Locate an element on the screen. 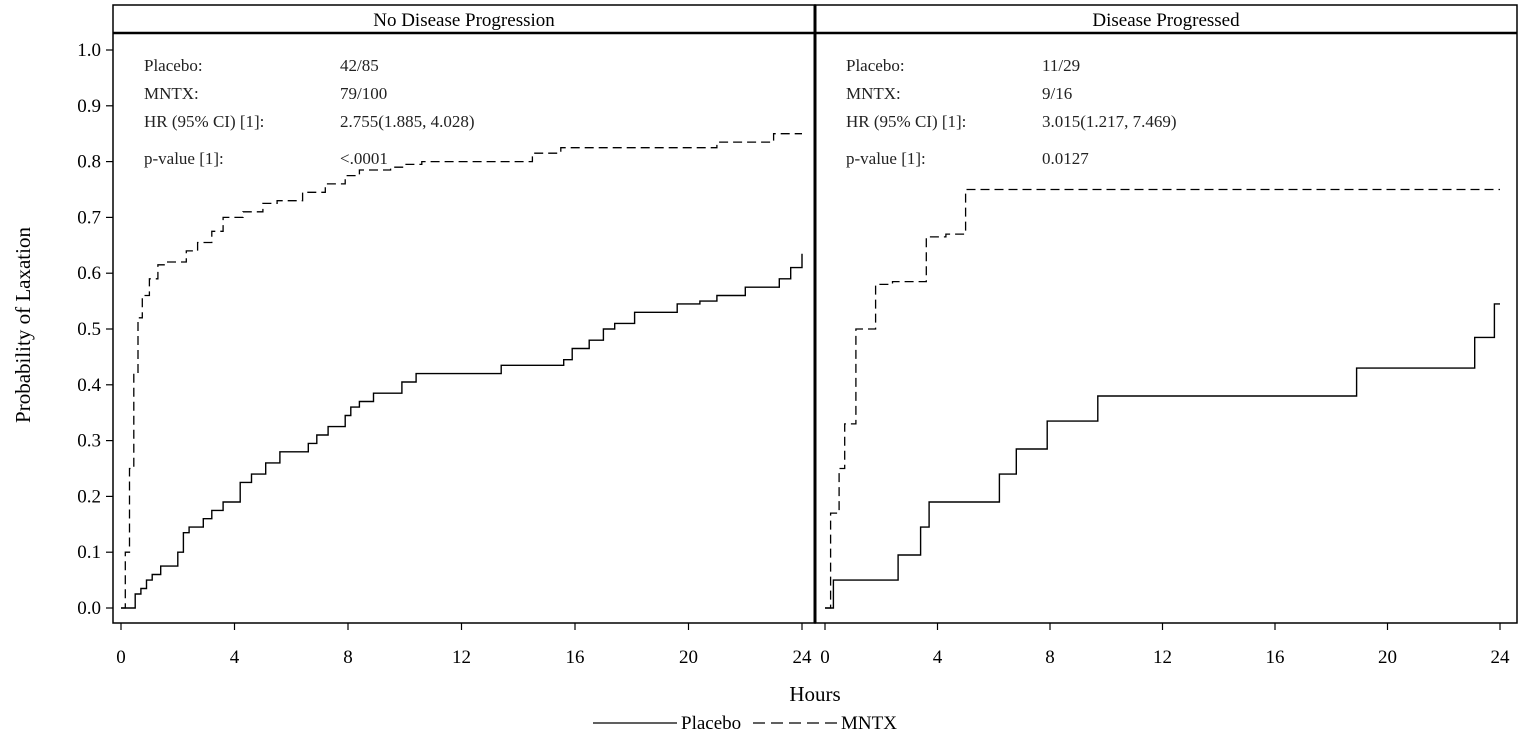 The height and width of the screenshot is (749, 1522). legend: Placebo MNTX is located at coordinates (745, 723).